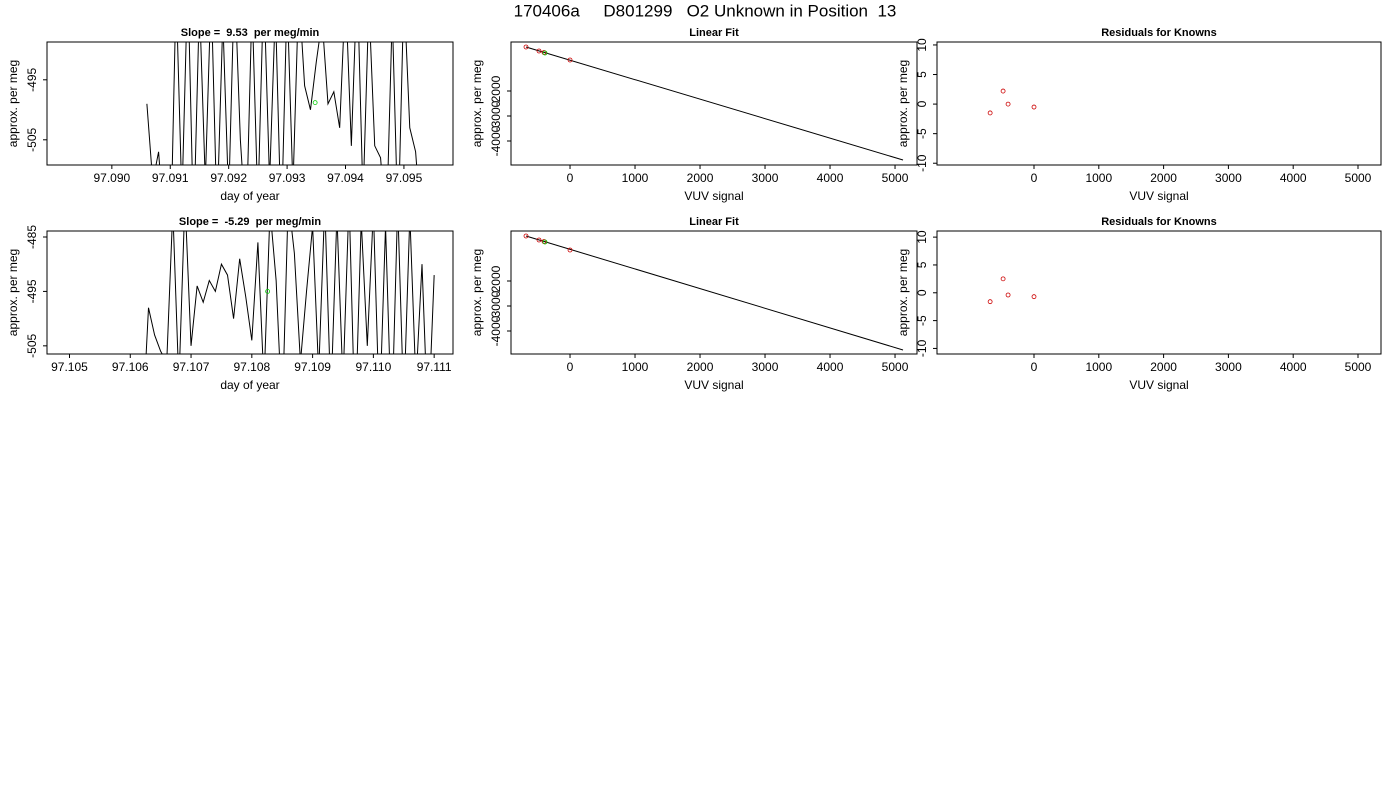  Describe the element at coordinates (434, 367) in the screenshot. I see `x-tick-label: 97.111` at that location.